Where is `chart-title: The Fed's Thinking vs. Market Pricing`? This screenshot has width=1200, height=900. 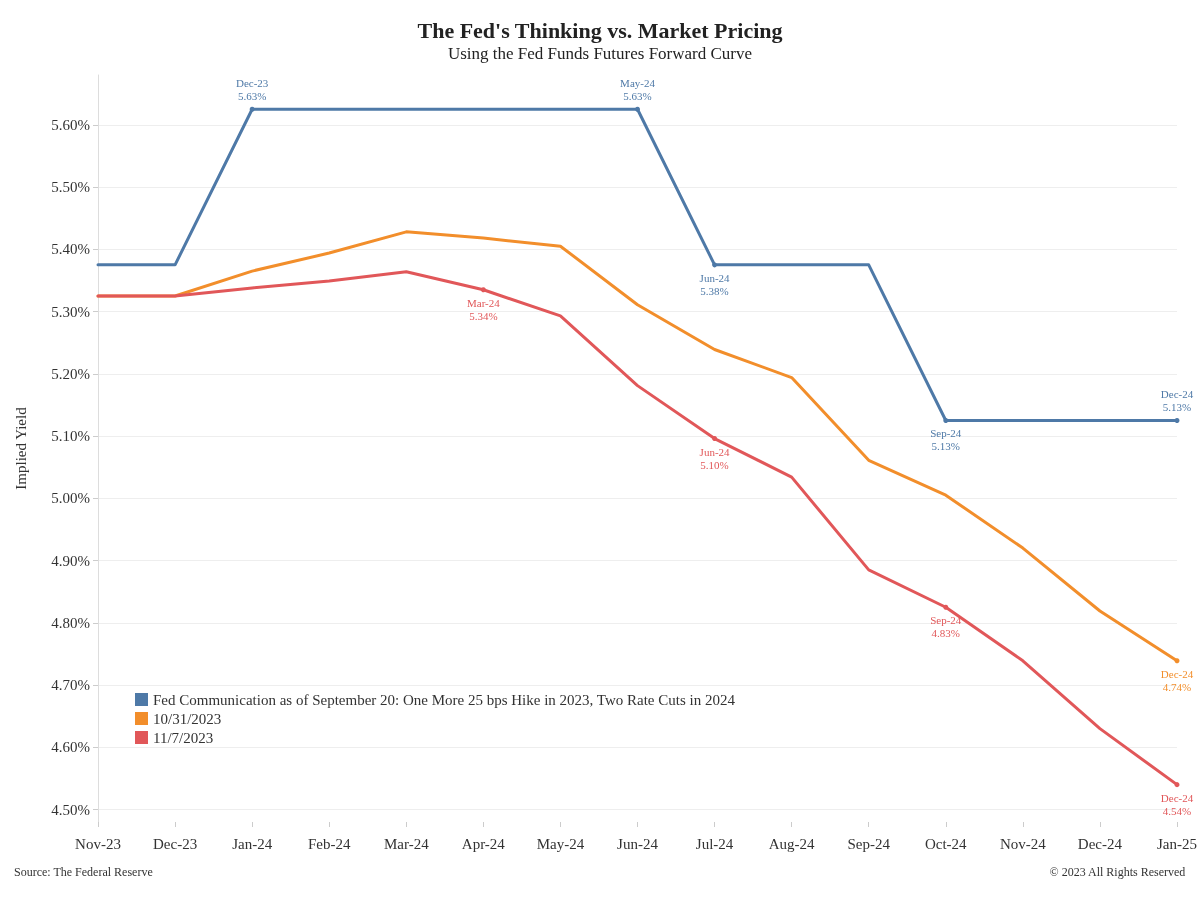 chart-title: The Fed's Thinking vs. Market Pricing is located at coordinates (600, 30).